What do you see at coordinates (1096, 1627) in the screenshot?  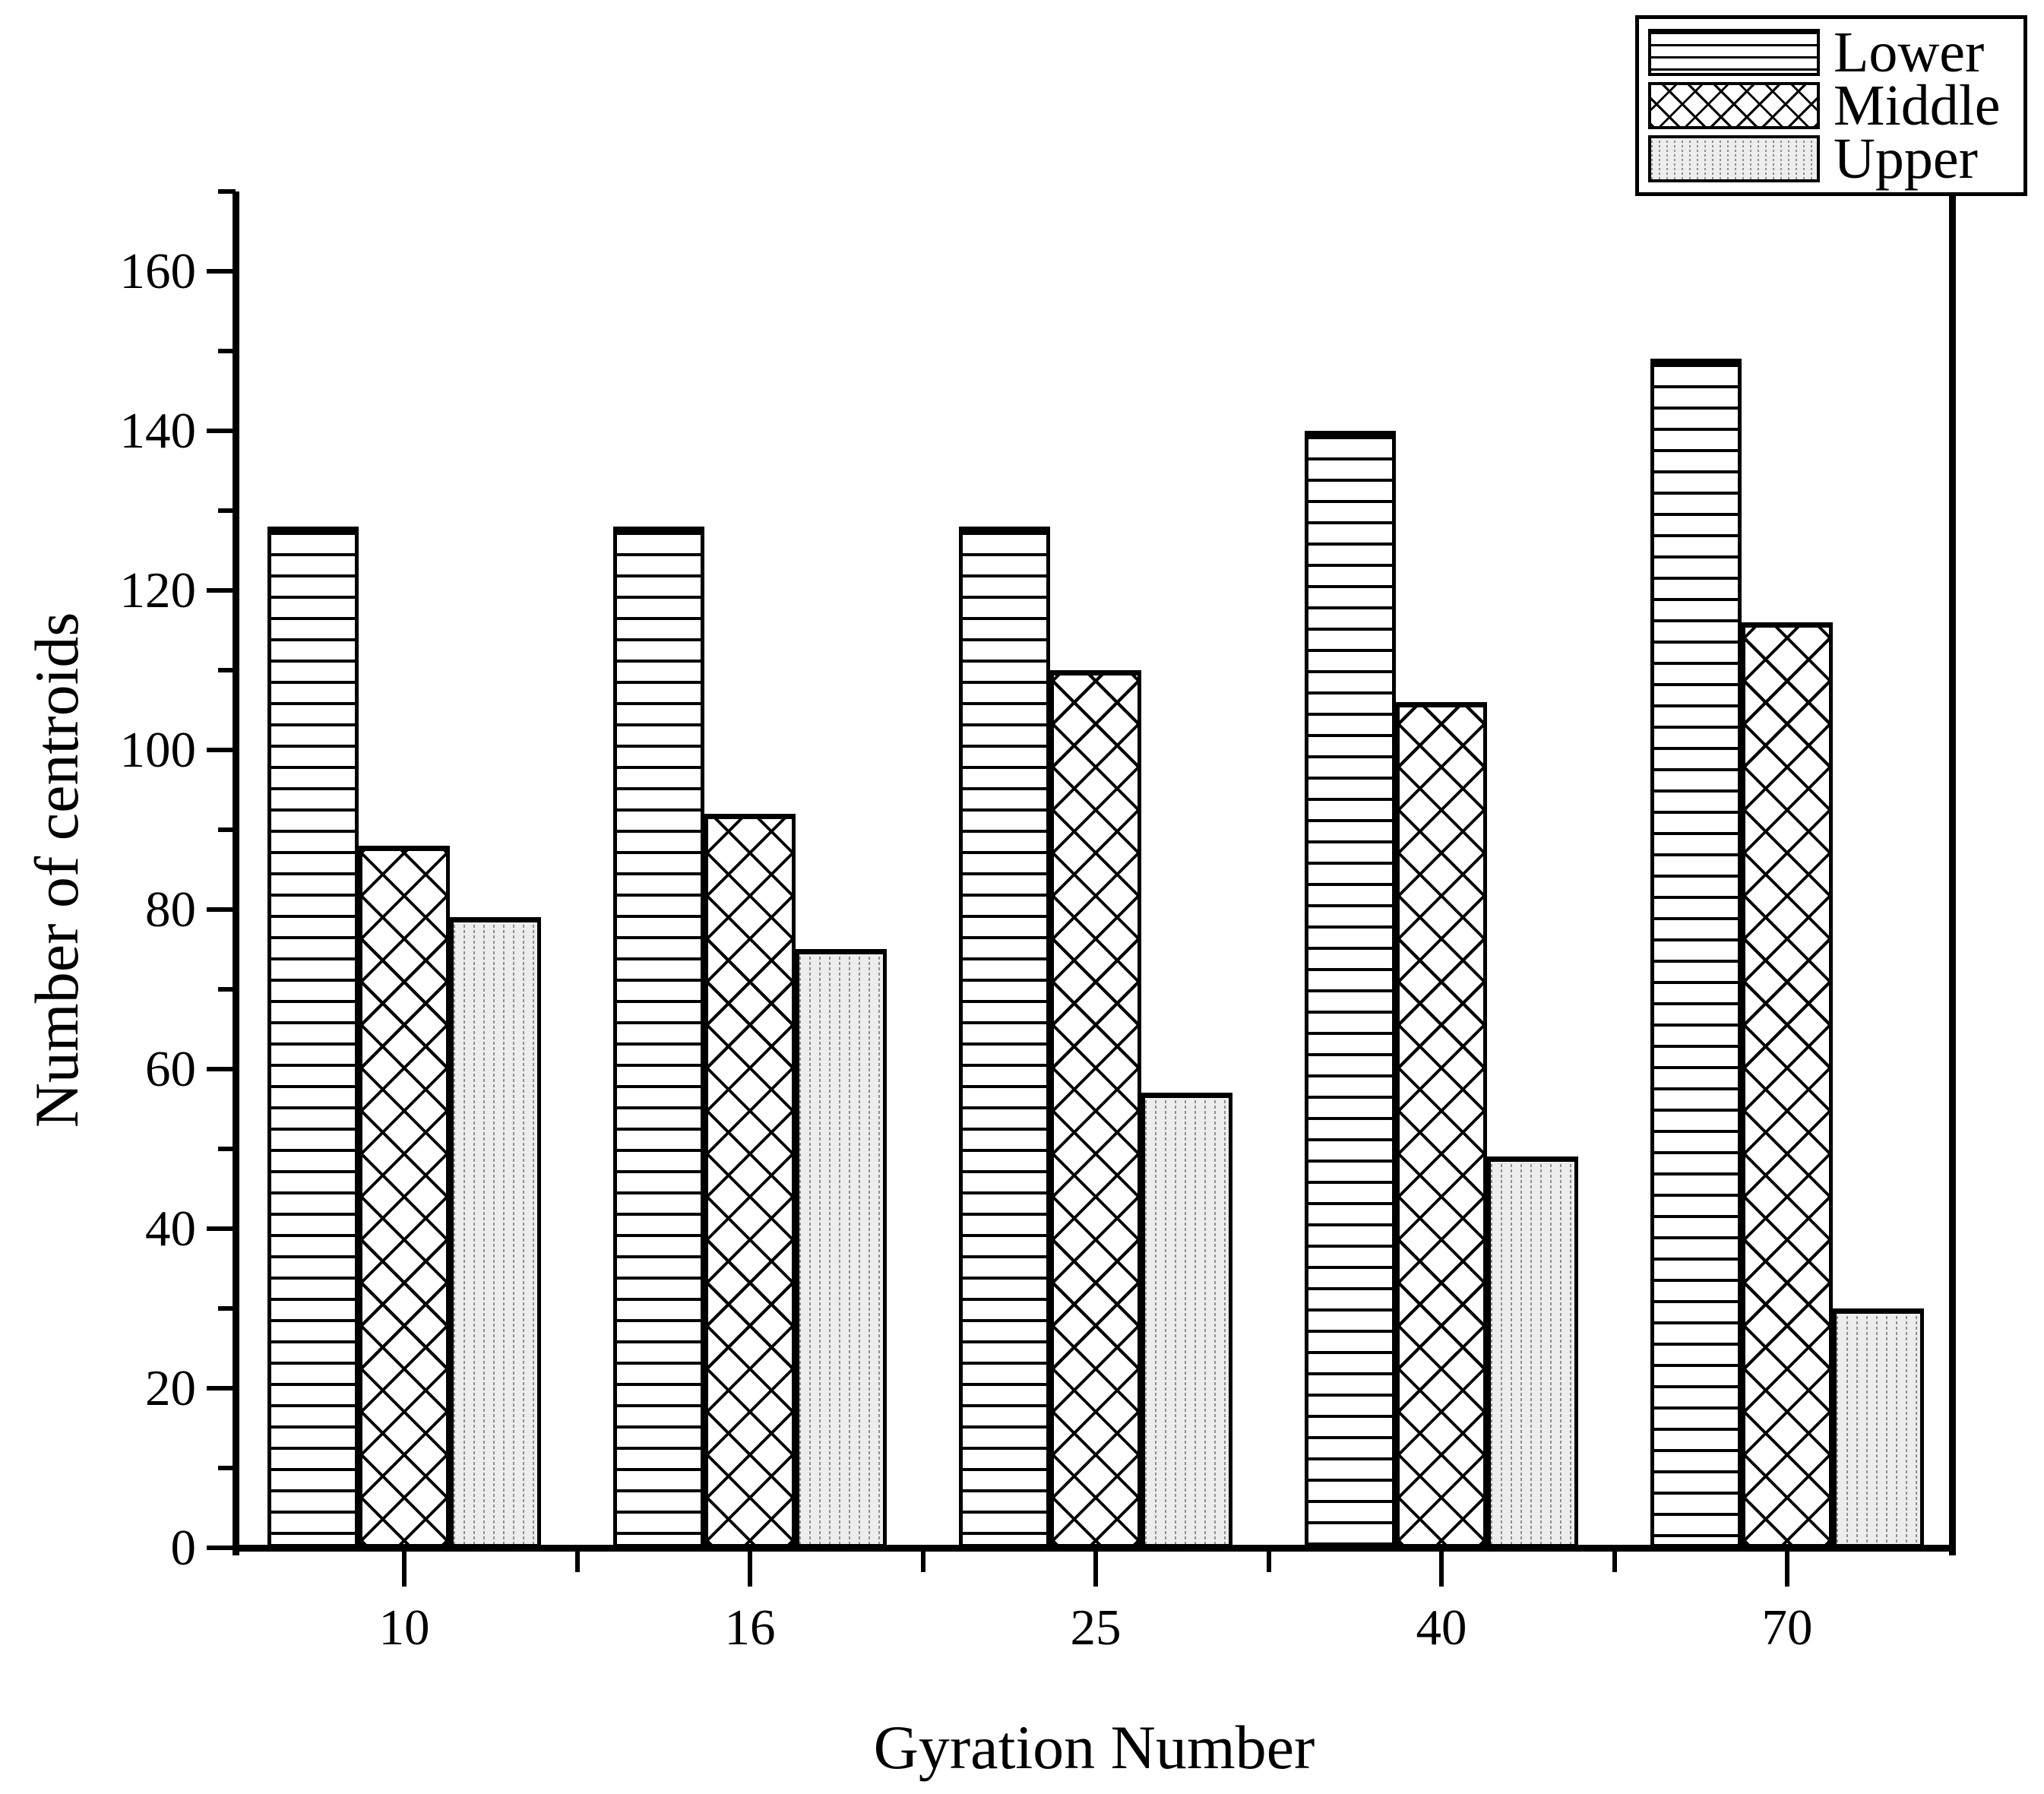 I see `x-tick-label-25: 25` at bounding box center [1096, 1627].